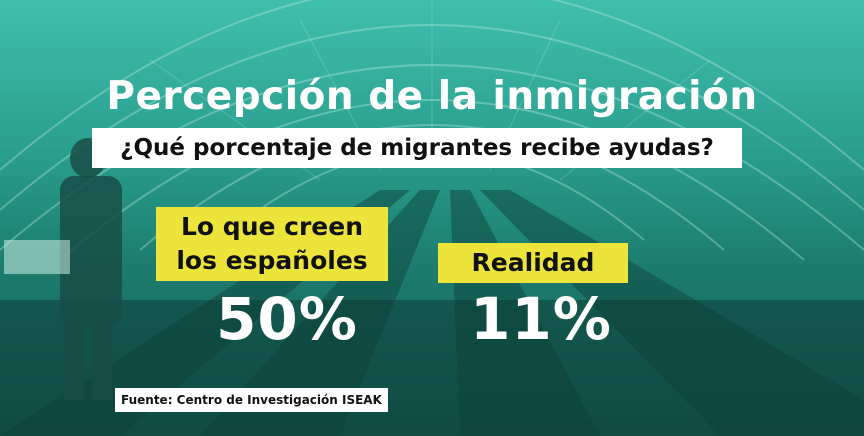  Describe the element at coordinates (432, 96) in the screenshot. I see `infographic-title: Percepción de la inmigración` at that location.